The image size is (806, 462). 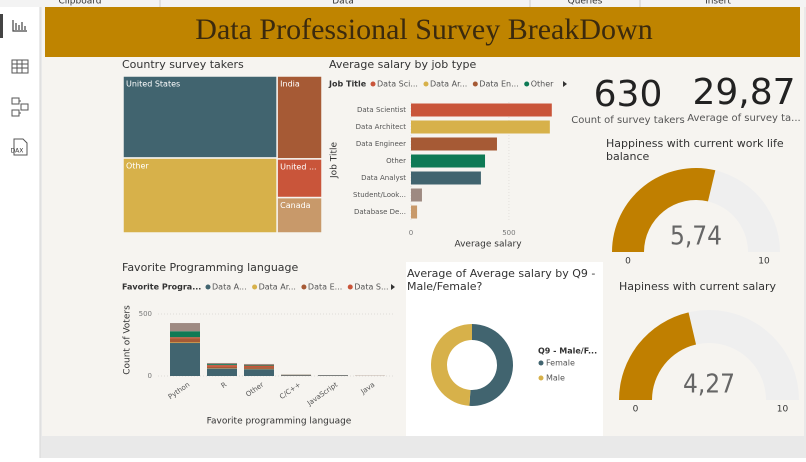 I want to click on y-axis-label: Count of Voters, so click(x=128, y=340).